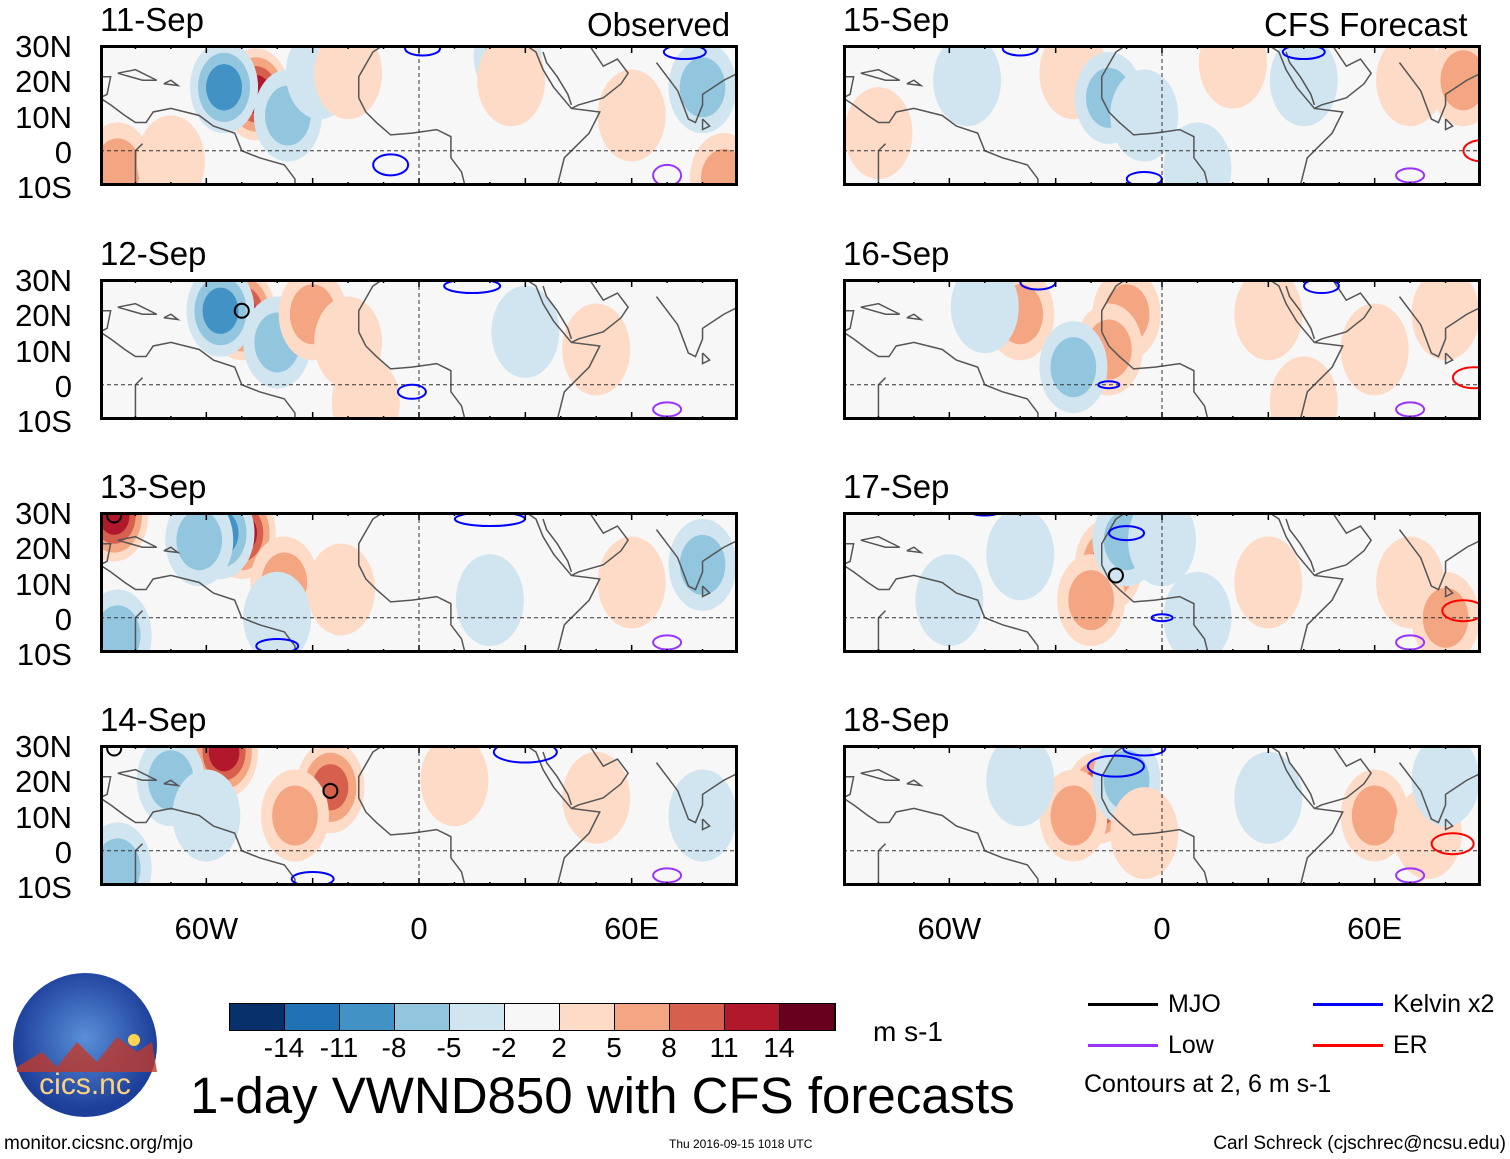 The height and width of the screenshot is (1159, 1510). Describe the element at coordinates (1444, 1004) in the screenshot. I see `legend-label: Kelvin x2` at that location.